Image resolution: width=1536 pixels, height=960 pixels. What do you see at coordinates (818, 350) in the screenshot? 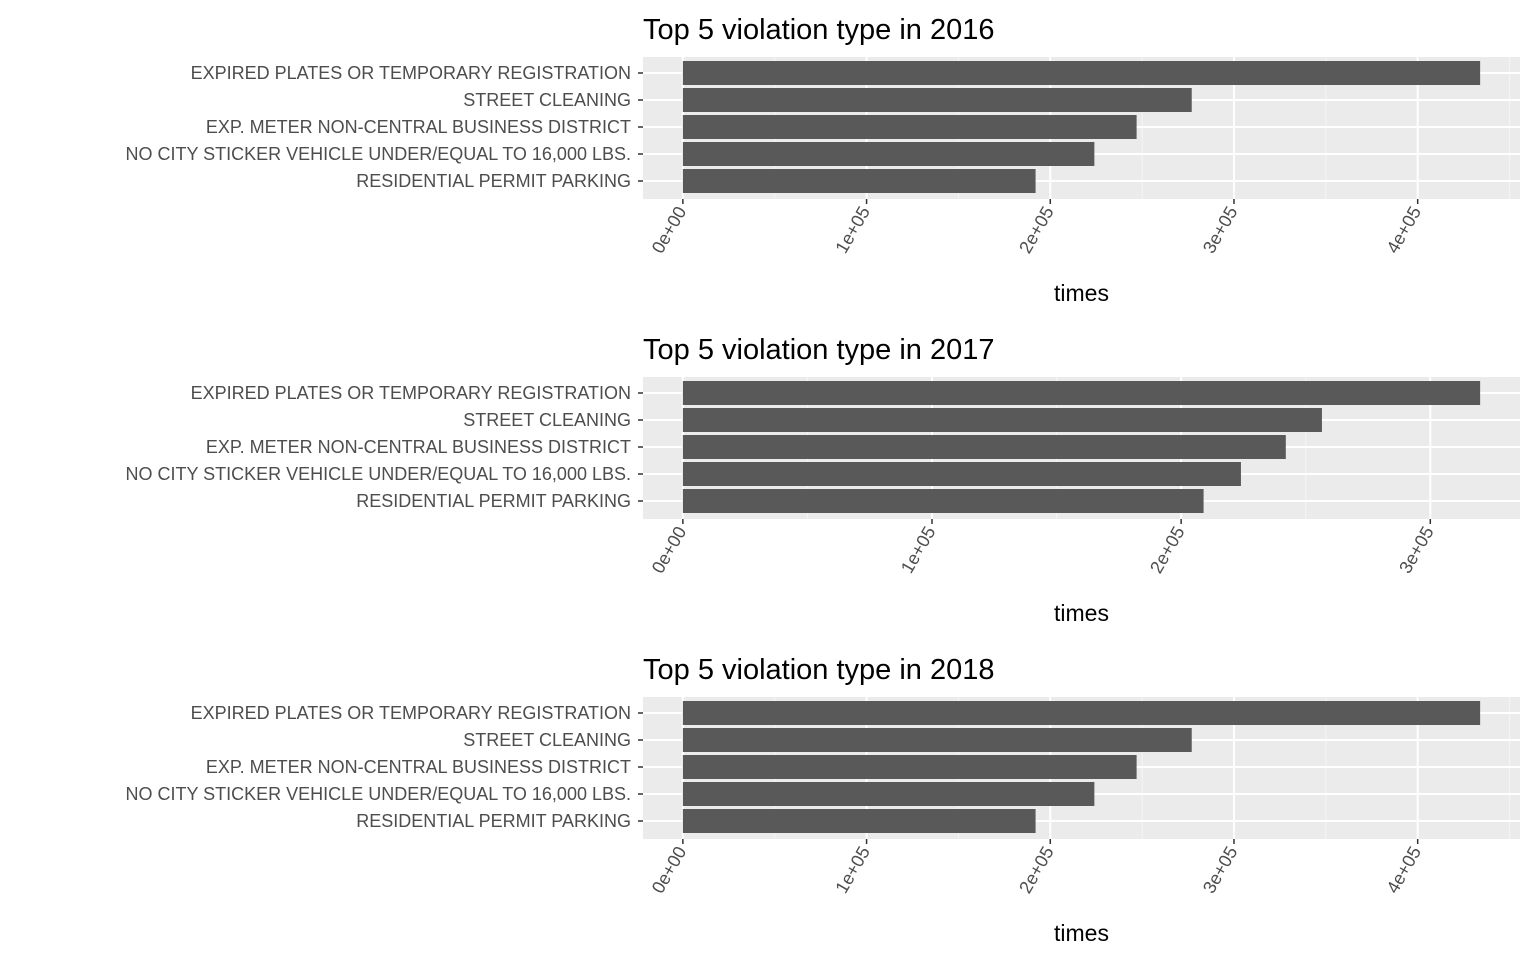
I see `chart-title: Top 5 violation type in 2017` at bounding box center [818, 350].